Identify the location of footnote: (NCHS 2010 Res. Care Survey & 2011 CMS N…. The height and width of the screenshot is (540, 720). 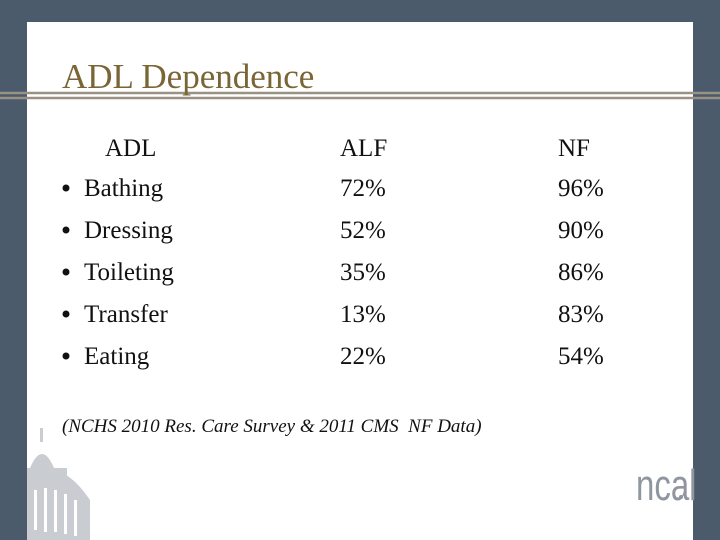
(272, 426).